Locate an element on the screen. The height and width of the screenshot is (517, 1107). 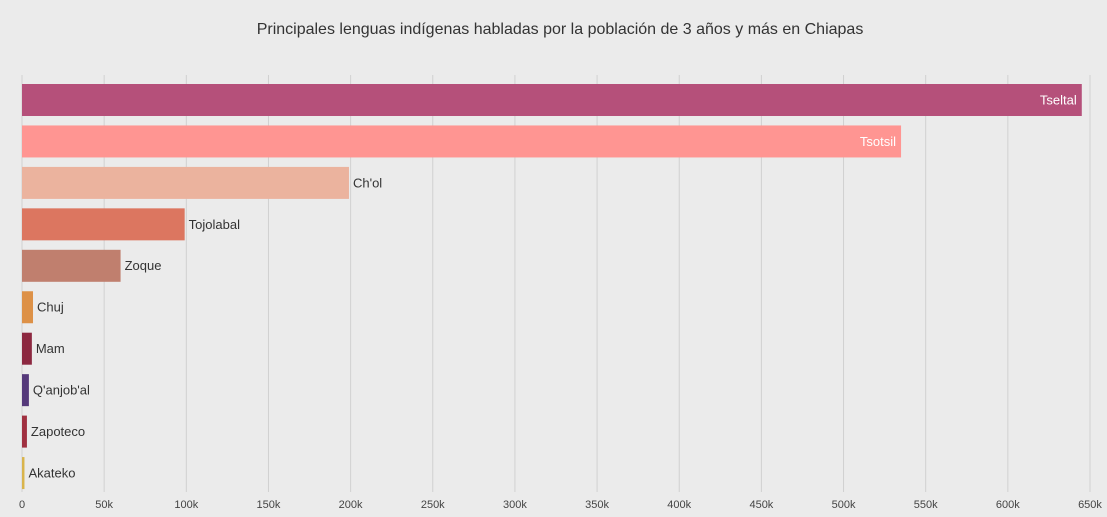
bar-label: Q'anjob'al is located at coordinates (61, 390).